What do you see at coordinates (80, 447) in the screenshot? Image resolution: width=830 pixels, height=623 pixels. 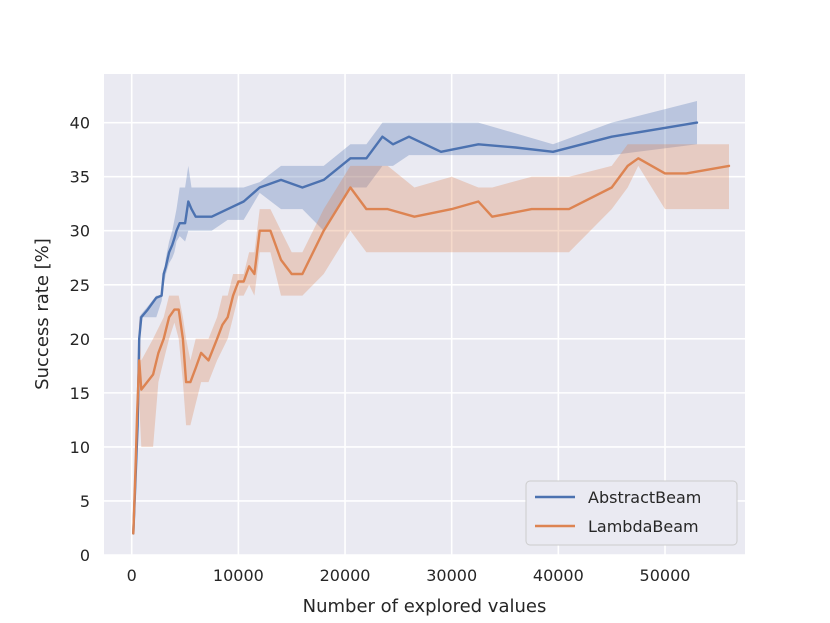 I see `y-tick-label: 10` at bounding box center [80, 447].